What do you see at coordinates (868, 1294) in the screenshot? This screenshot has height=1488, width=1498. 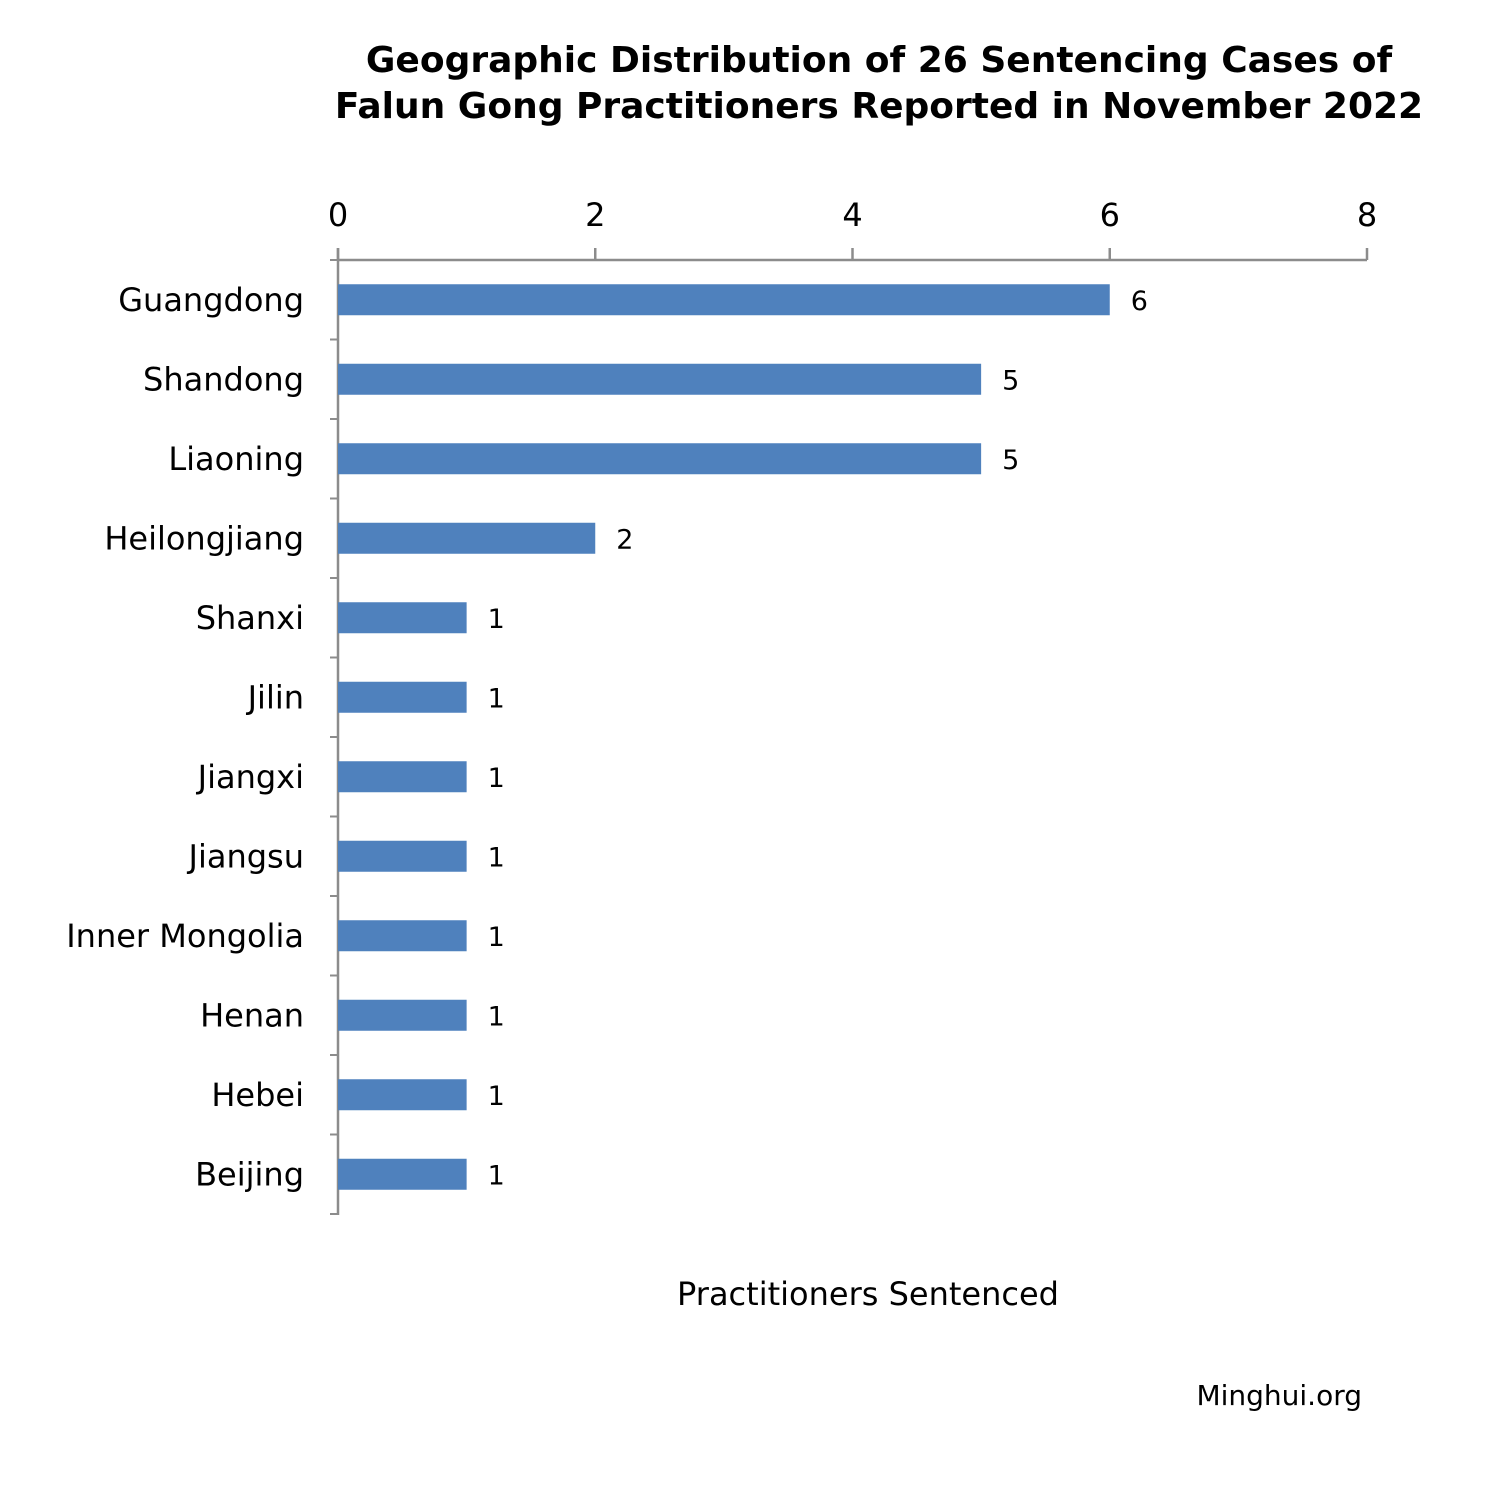 I see `x-axis-title: Practitioners Sentenced` at bounding box center [868, 1294].